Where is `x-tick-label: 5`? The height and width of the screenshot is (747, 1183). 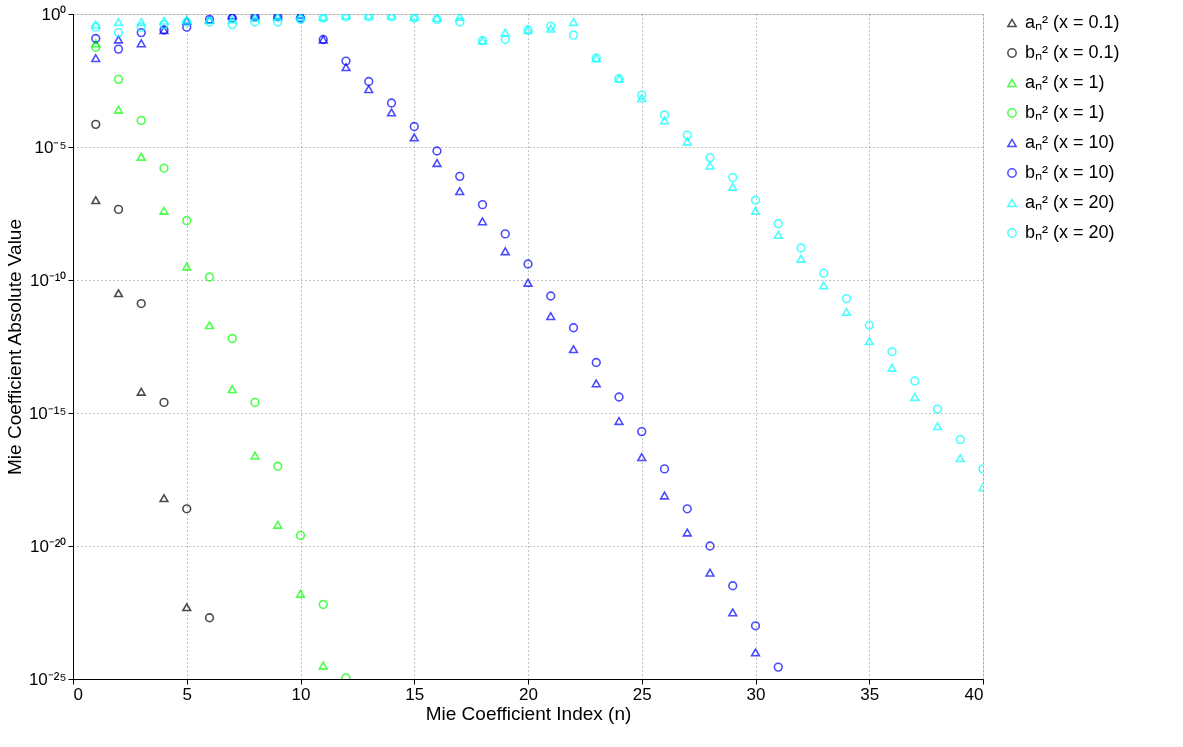 x-tick-label: 5 is located at coordinates (187, 694).